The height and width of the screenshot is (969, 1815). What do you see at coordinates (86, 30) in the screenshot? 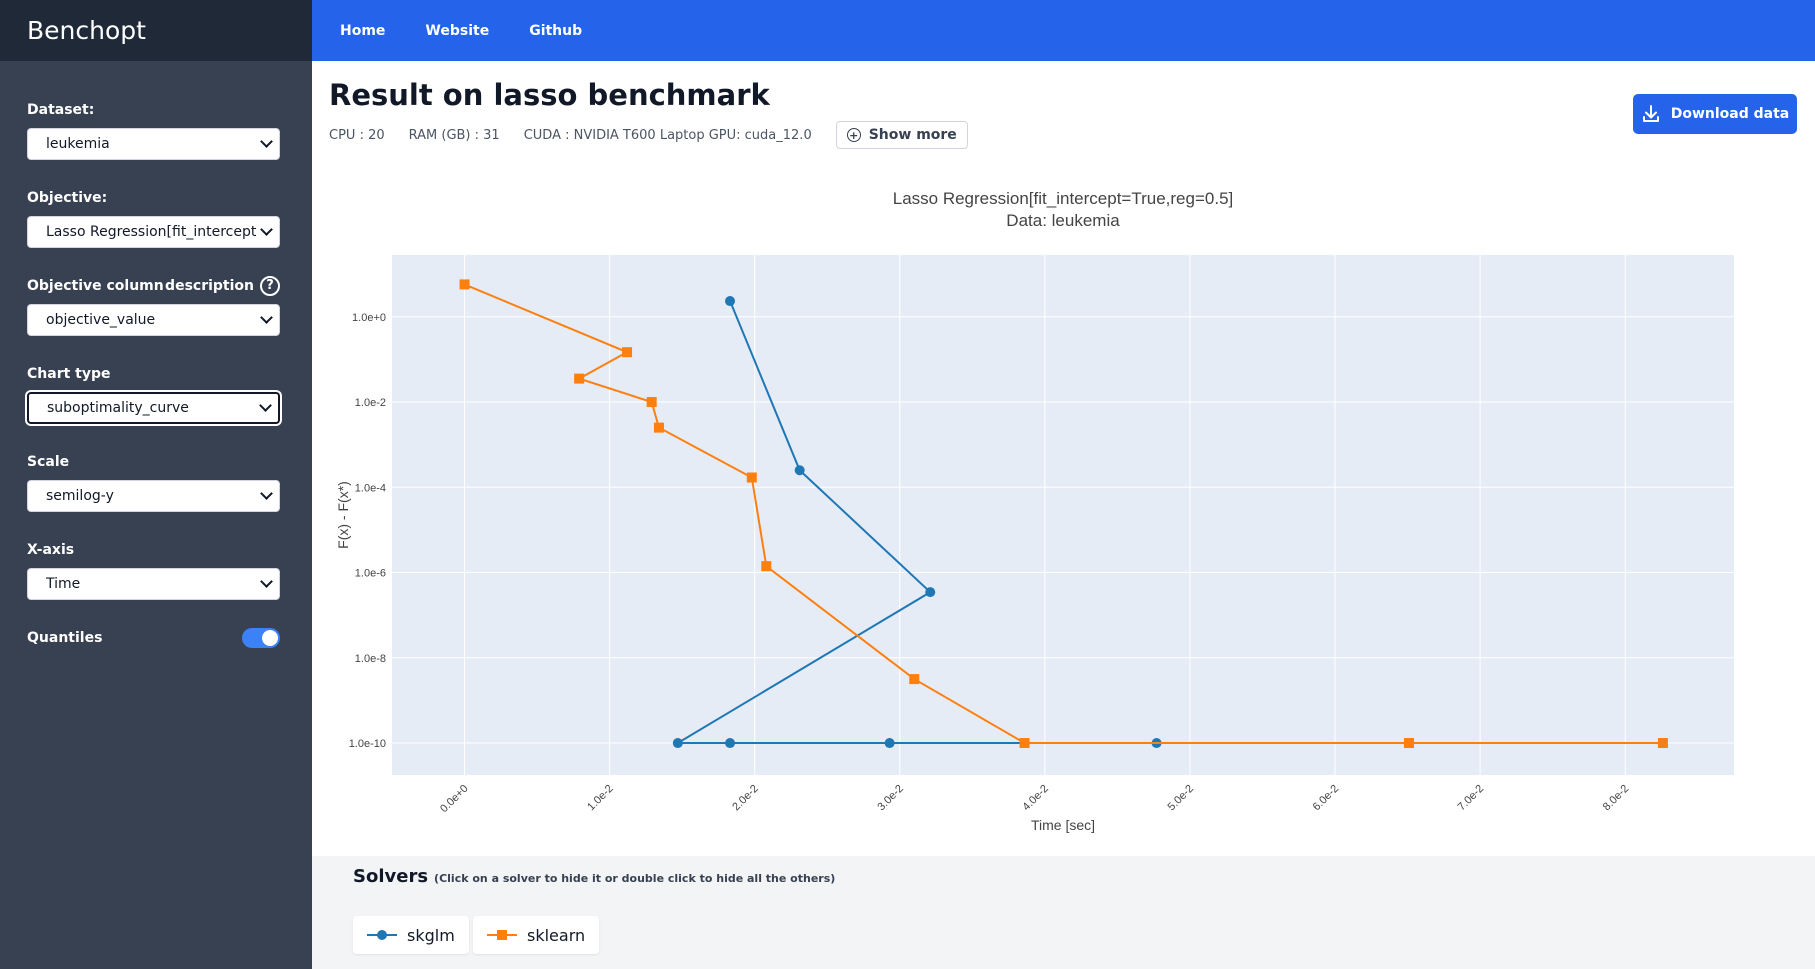
I see `brand-logo-text: Benchopt` at bounding box center [86, 30].